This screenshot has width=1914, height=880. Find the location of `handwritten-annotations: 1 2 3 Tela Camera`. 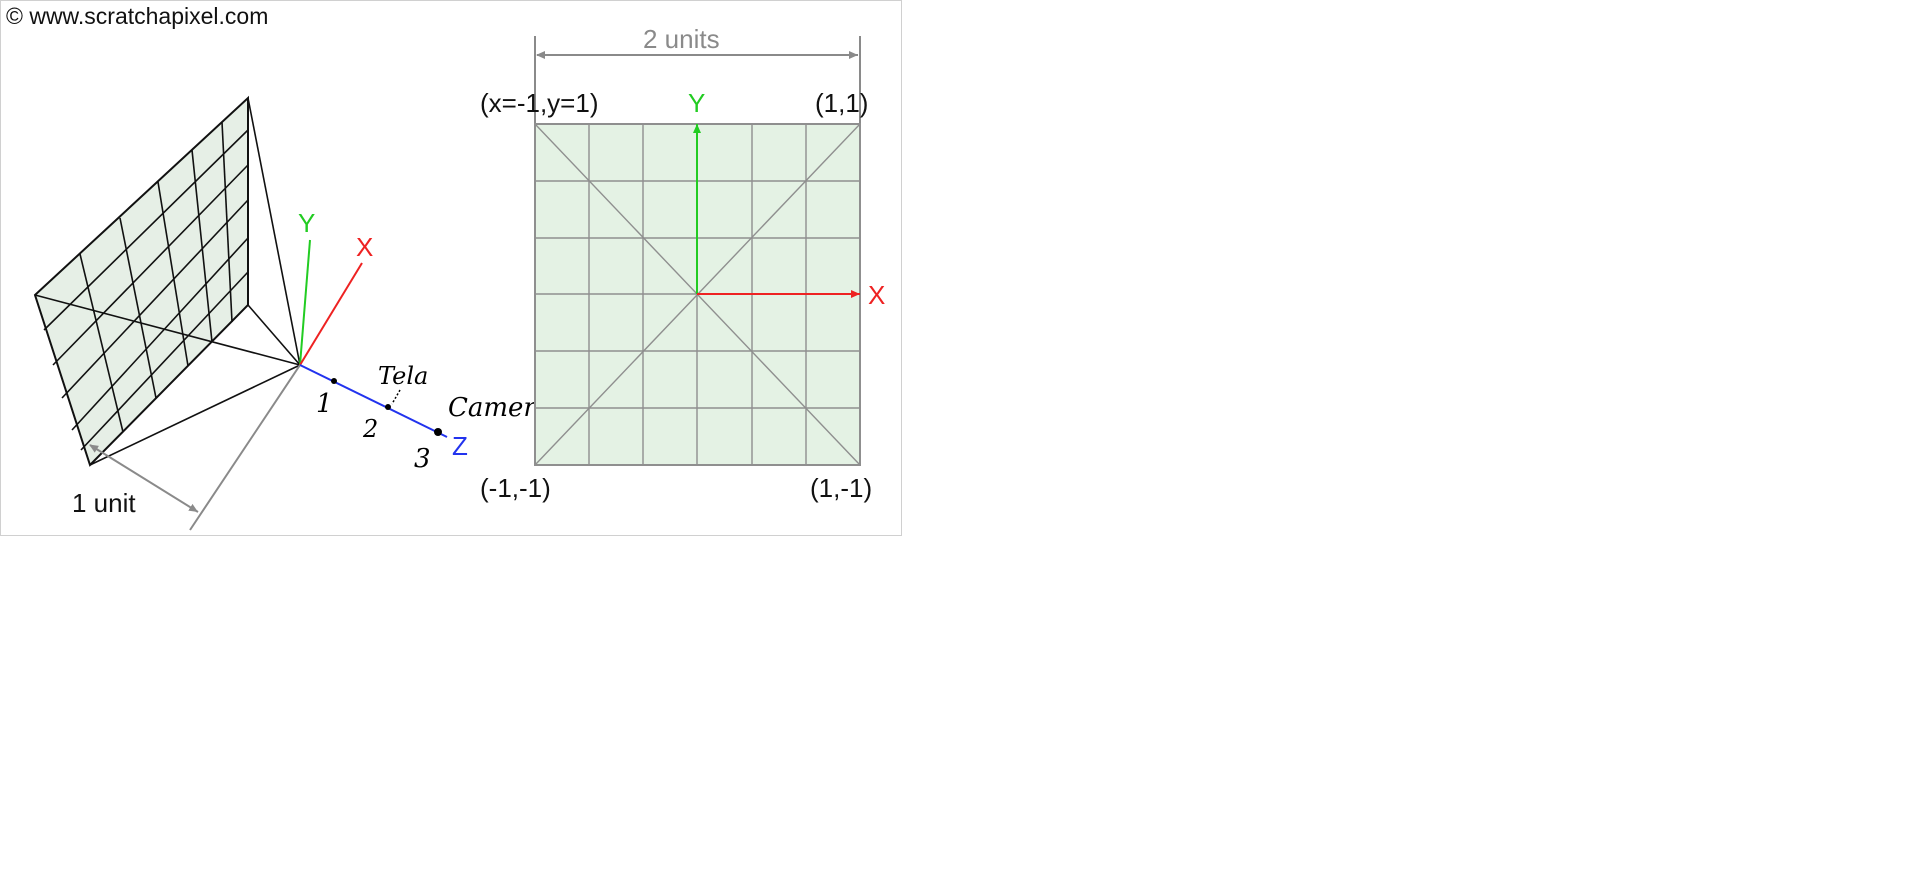

handwritten-annotations: 1 2 3 Tela Camera is located at coordinates (433, 418).